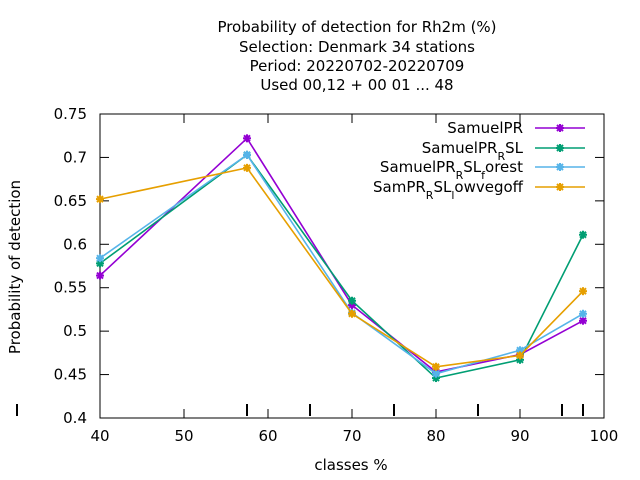 This screenshot has width=640, height=480. What do you see at coordinates (356, 27) in the screenshot?
I see `title-line-1: Probability of detection for Rh2m (%)` at bounding box center [356, 27].